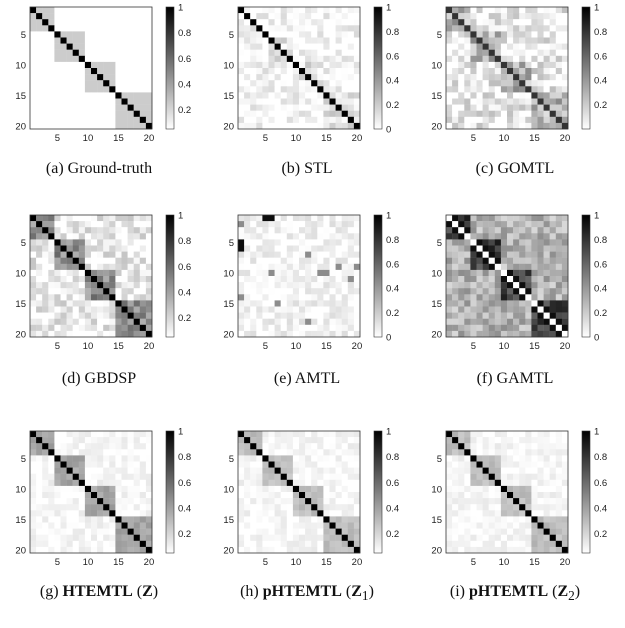 The image size is (625, 628). What do you see at coordinates (184, 267) in the screenshot?
I see `colorbar-tick-label: 0.6` at bounding box center [184, 267].